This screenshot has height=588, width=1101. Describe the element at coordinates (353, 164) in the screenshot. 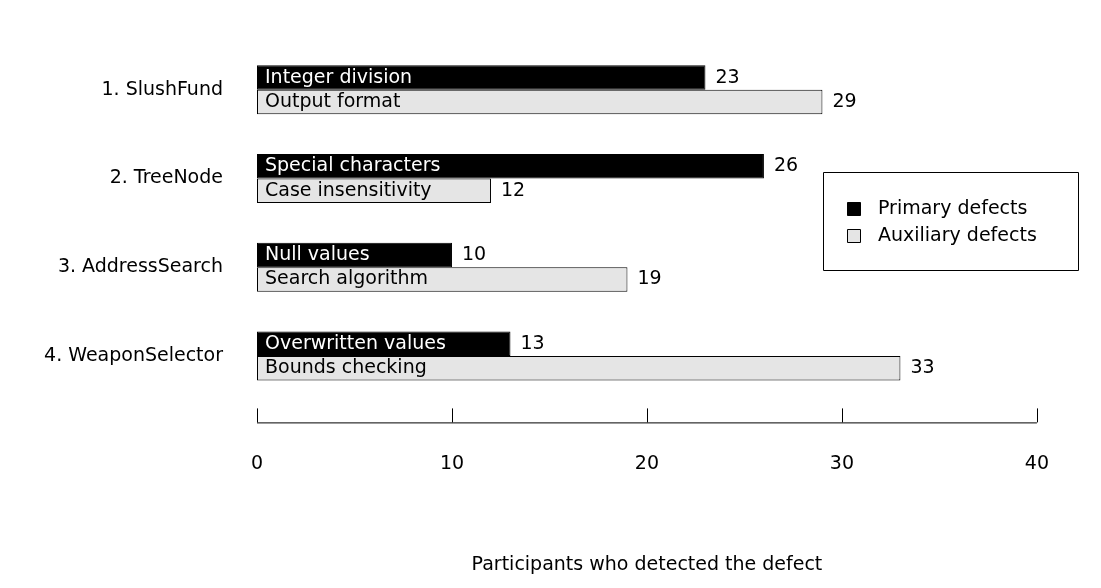

I see `annotation: Special characters` at that location.